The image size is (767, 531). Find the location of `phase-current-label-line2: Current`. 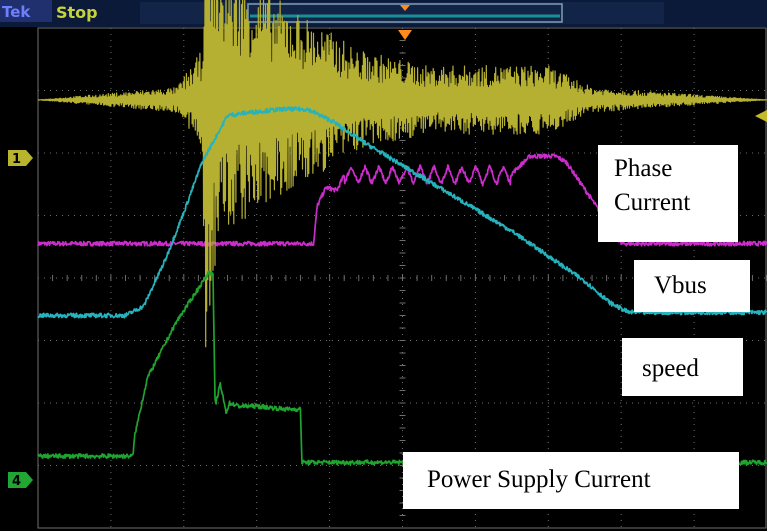

phase-current-label-line2: Current is located at coordinates (652, 202).